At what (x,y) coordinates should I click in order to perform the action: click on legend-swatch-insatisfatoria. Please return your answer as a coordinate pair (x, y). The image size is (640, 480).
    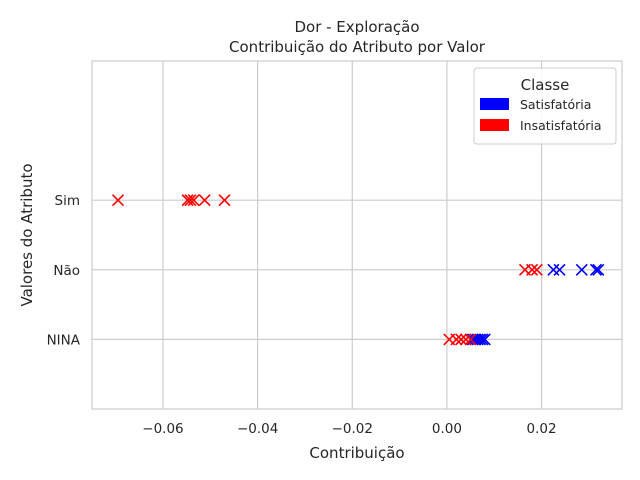
    Looking at the image, I should click on (494, 125).